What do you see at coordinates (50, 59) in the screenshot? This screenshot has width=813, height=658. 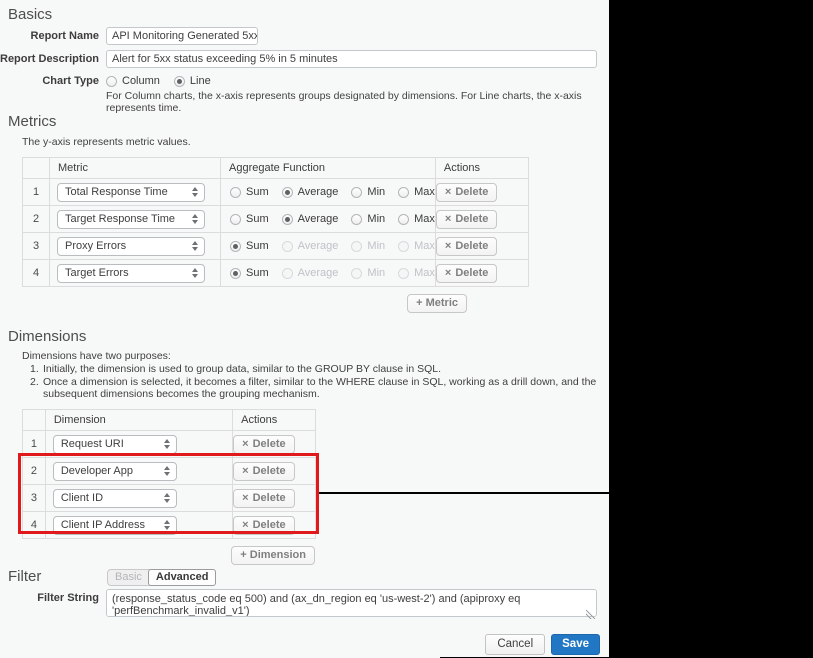 I see `report-description-label: Report Description` at bounding box center [50, 59].